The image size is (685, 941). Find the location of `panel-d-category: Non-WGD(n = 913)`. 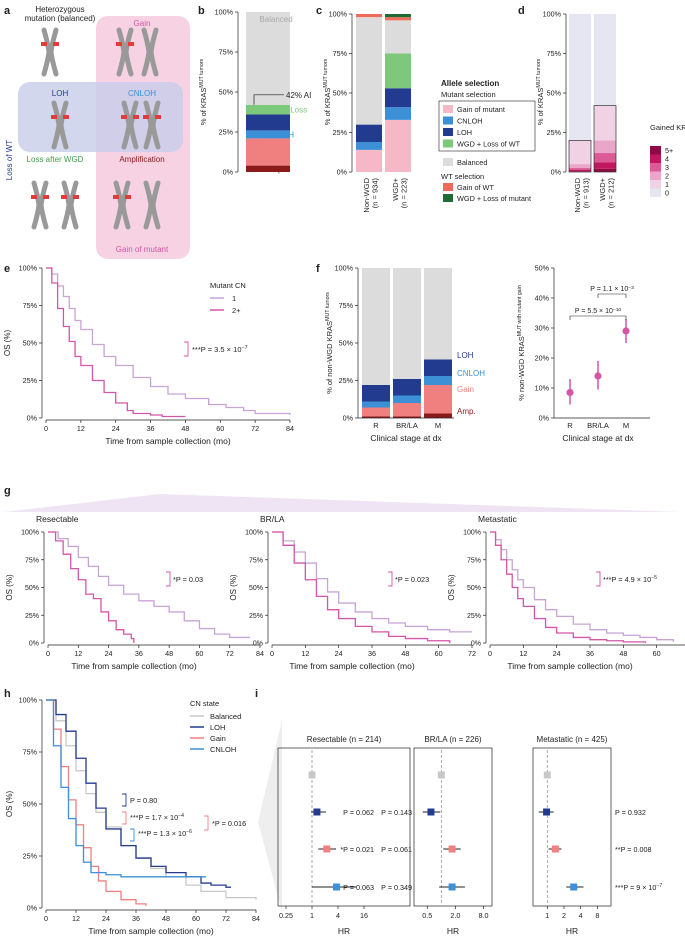

panel-d-category: Non-WGD(n = 913) is located at coordinates (582, 194).